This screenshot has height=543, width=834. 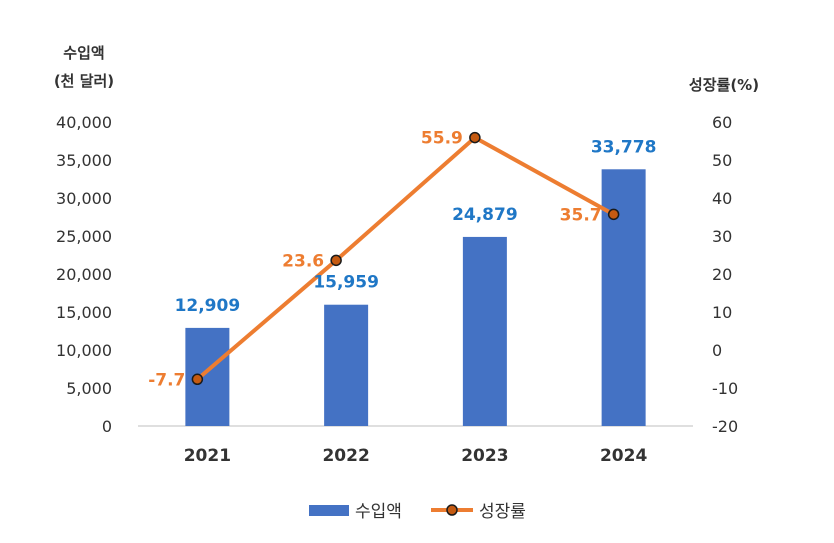 I want to click on left-tick-label: 0, so click(x=107, y=426).